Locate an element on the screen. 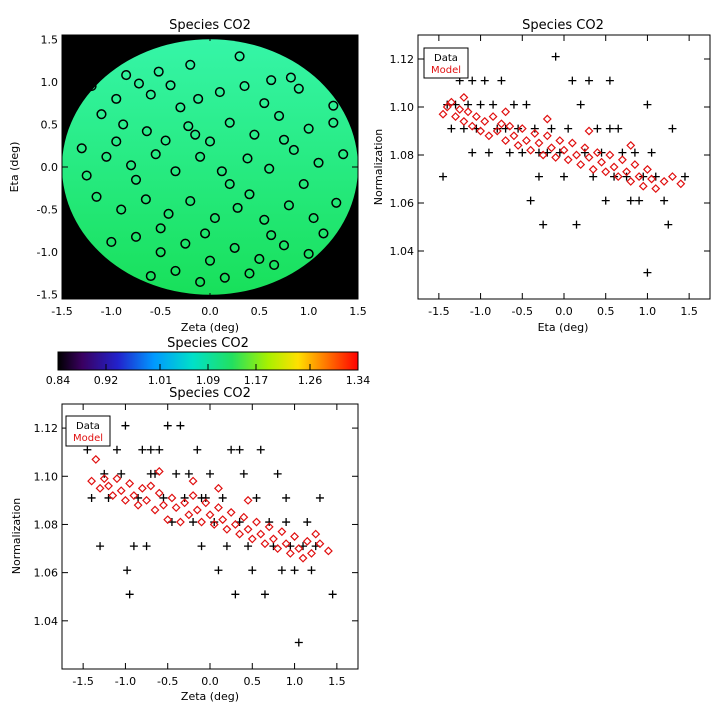 The image size is (720, 720). colorbar-tick-label: 1.26 is located at coordinates (310, 380).